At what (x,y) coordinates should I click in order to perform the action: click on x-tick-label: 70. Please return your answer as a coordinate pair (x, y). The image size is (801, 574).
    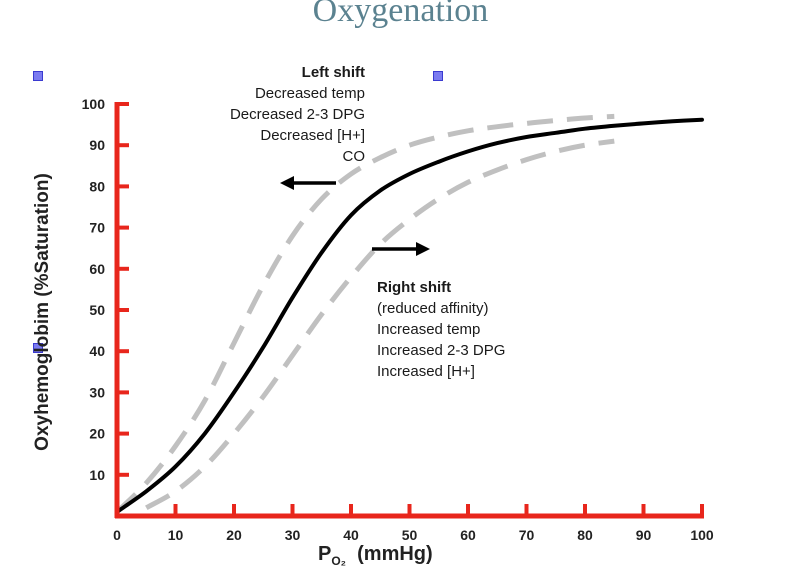
    Looking at the image, I should click on (527, 535).